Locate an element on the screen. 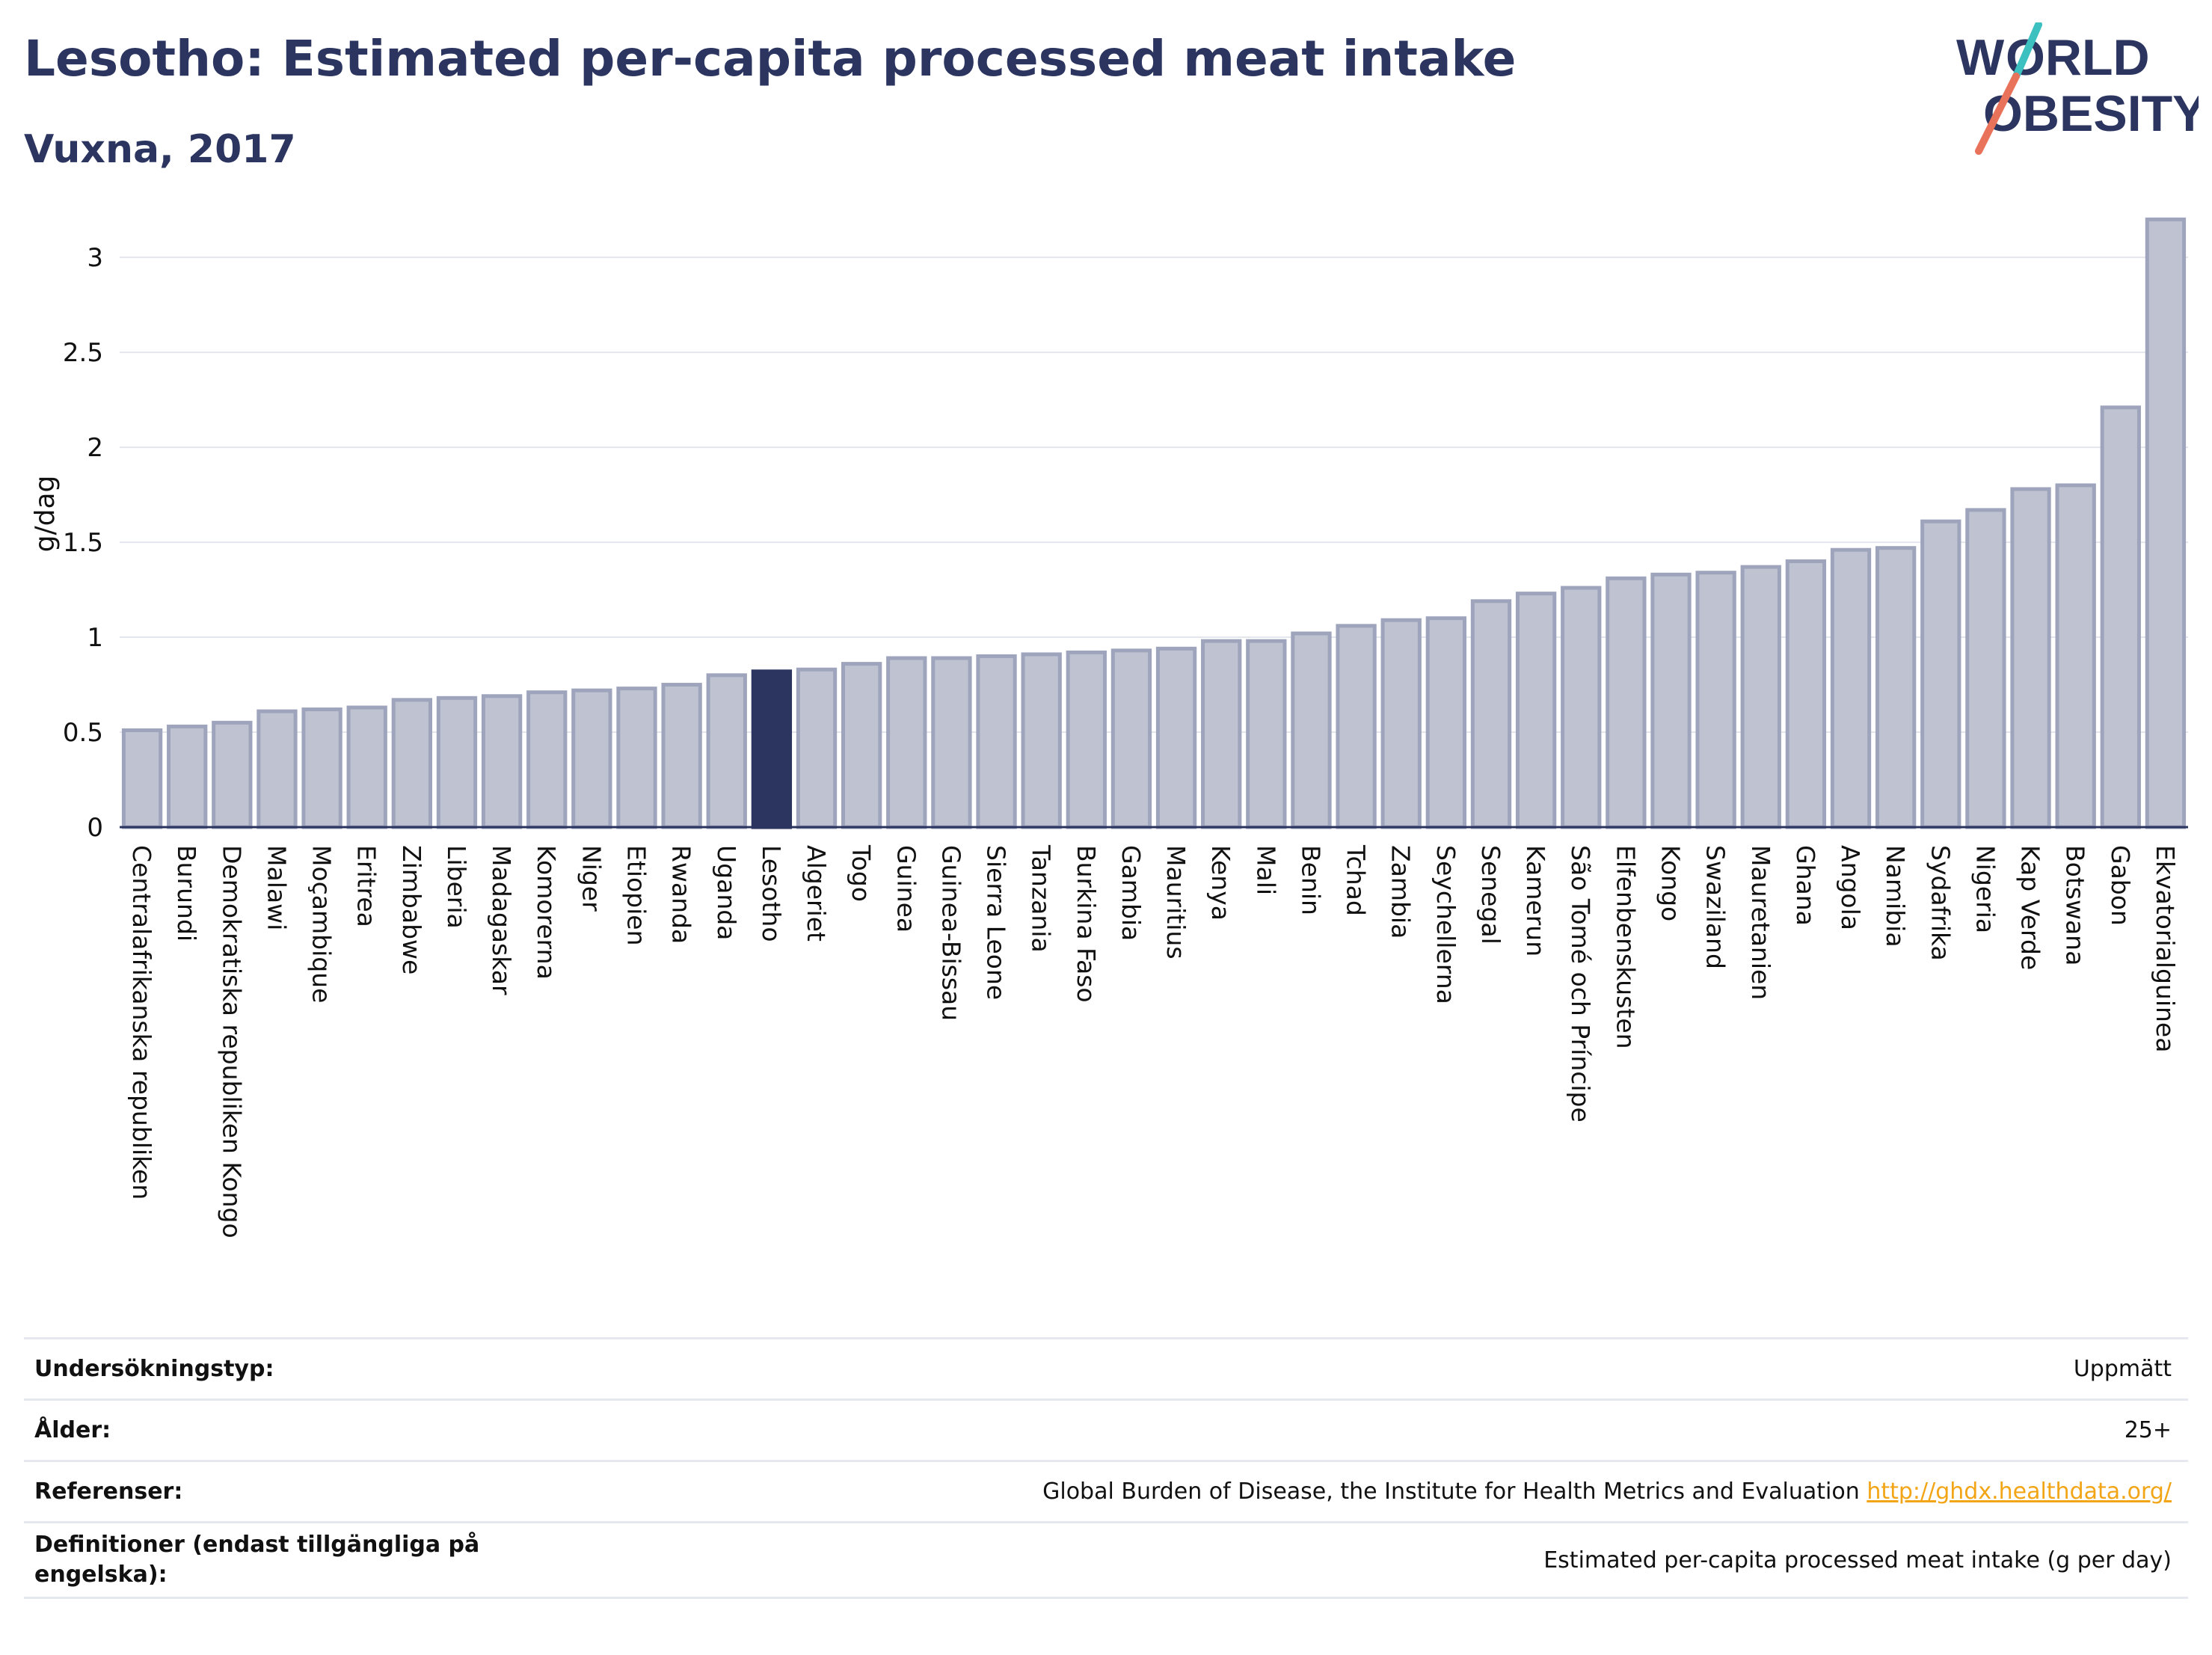 The width and height of the screenshot is (2212, 1655). x-tick-label: Uganda is located at coordinates (726, 892).